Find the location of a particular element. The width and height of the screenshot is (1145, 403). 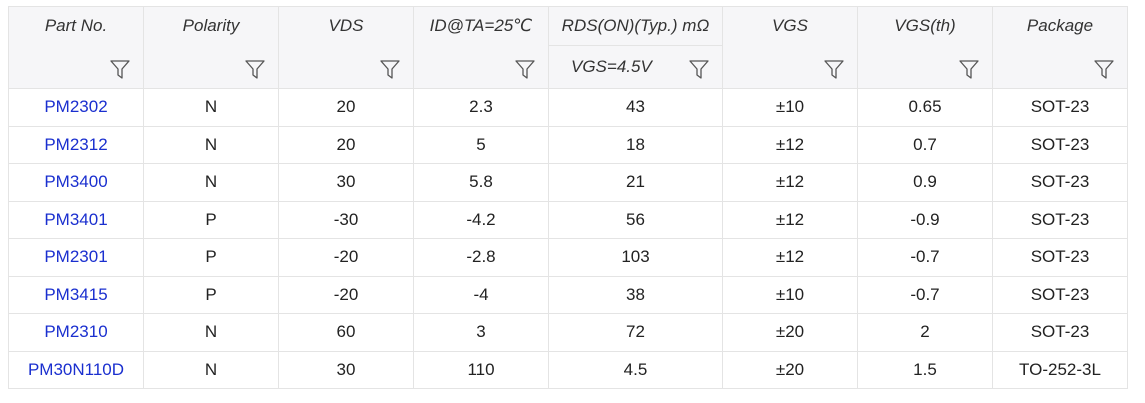

table-cell: 3 is located at coordinates (481, 332).